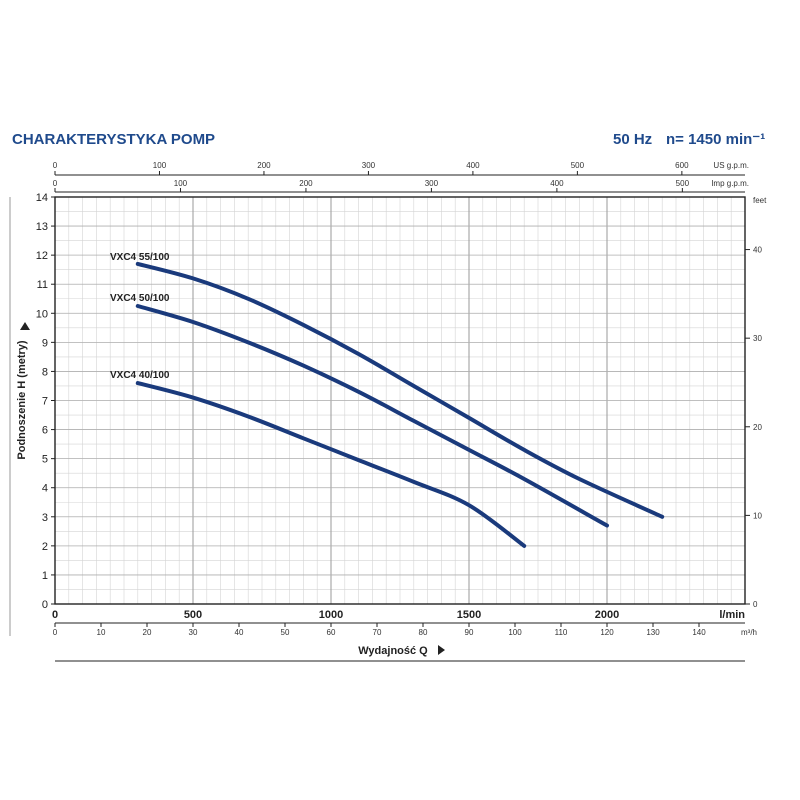 The image size is (800, 800). Describe the element at coordinates (699, 632) in the screenshot. I see `m3h-tick-label: 140` at that location.